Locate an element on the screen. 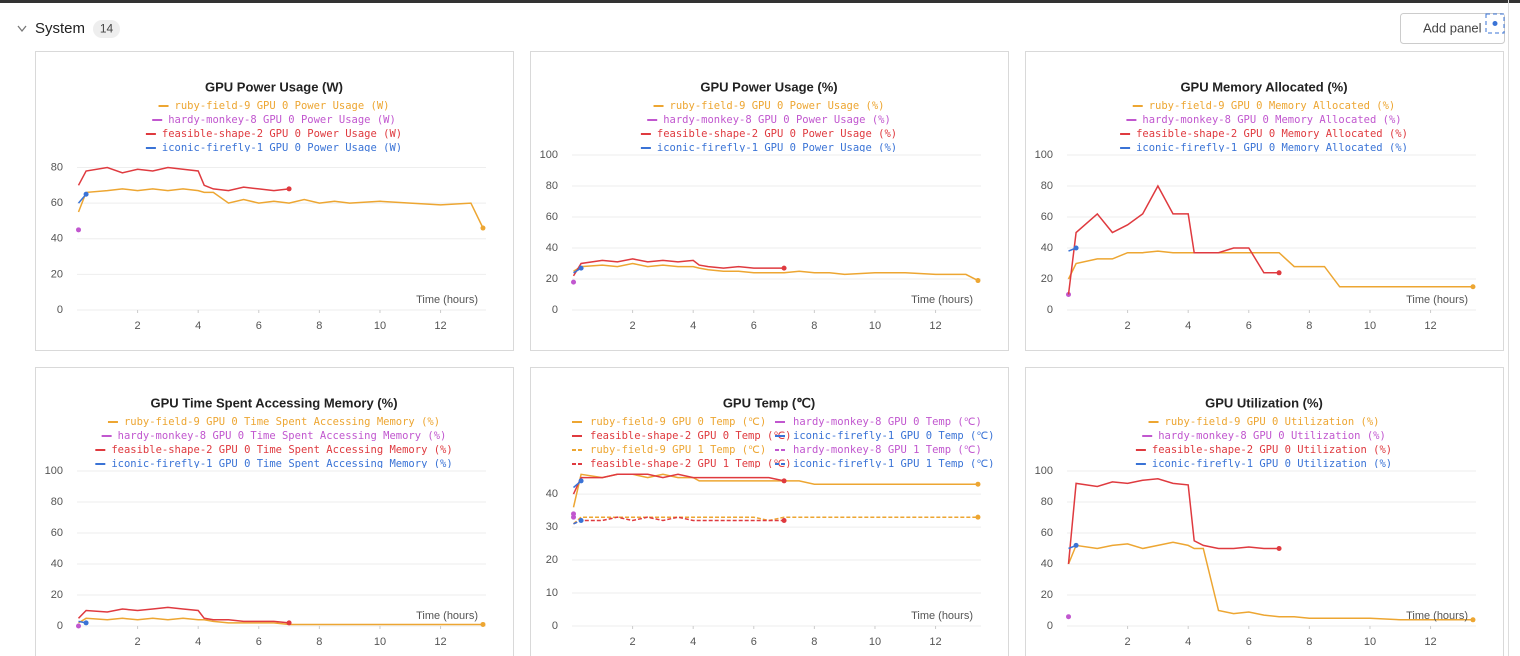 The width and height of the screenshot is (1520, 656). legend-label: ruby-field-9 GPU 1 Temp (℃) is located at coordinates (678, 450).